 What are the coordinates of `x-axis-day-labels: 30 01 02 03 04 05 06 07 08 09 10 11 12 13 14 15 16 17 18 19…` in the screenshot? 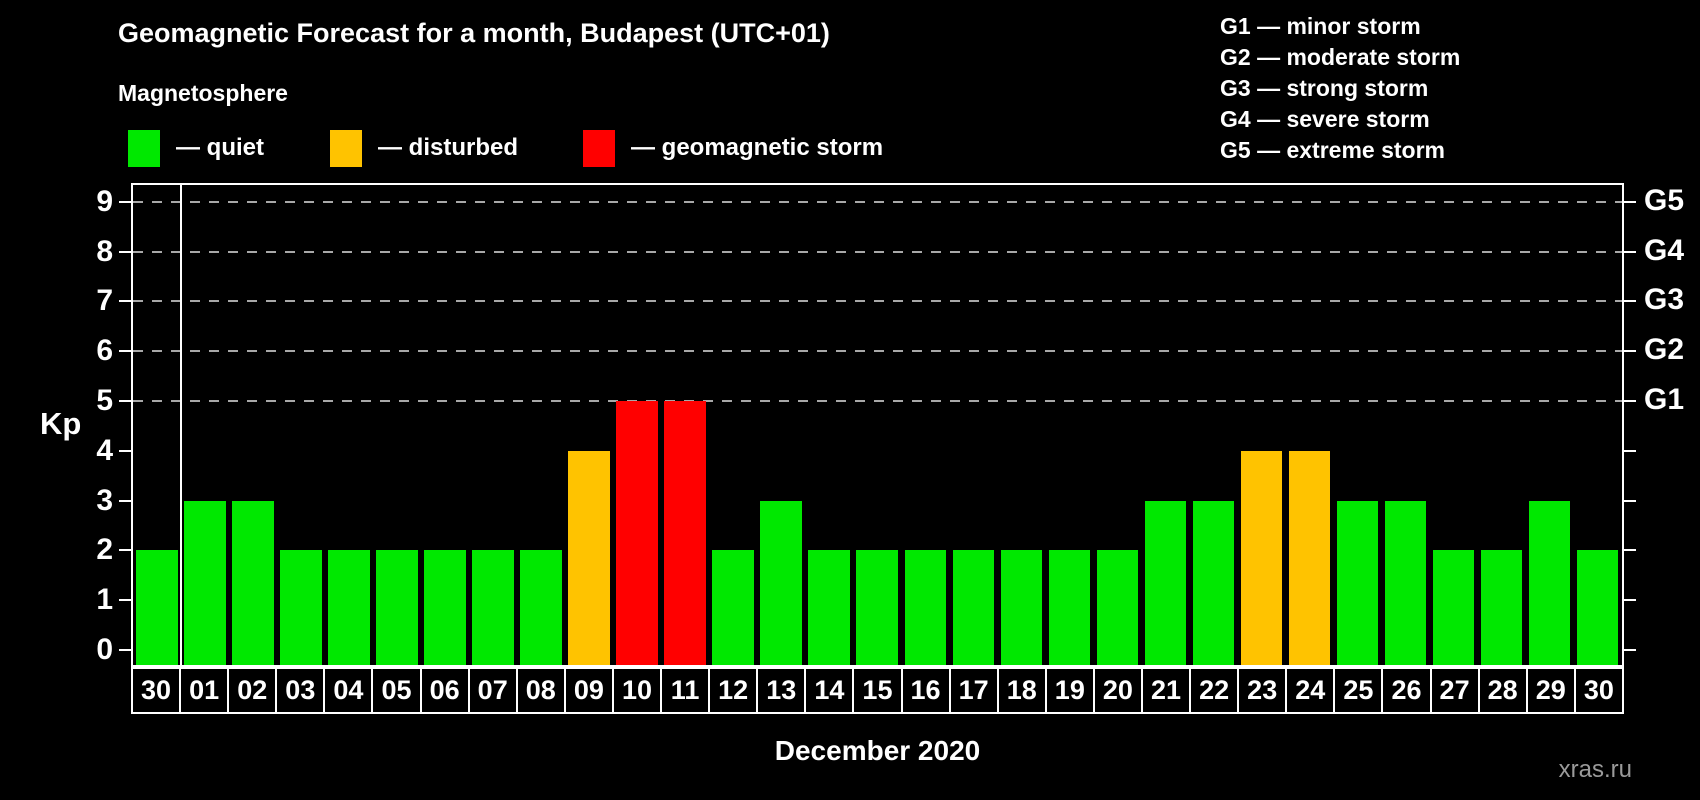 It's located at (877, 690).